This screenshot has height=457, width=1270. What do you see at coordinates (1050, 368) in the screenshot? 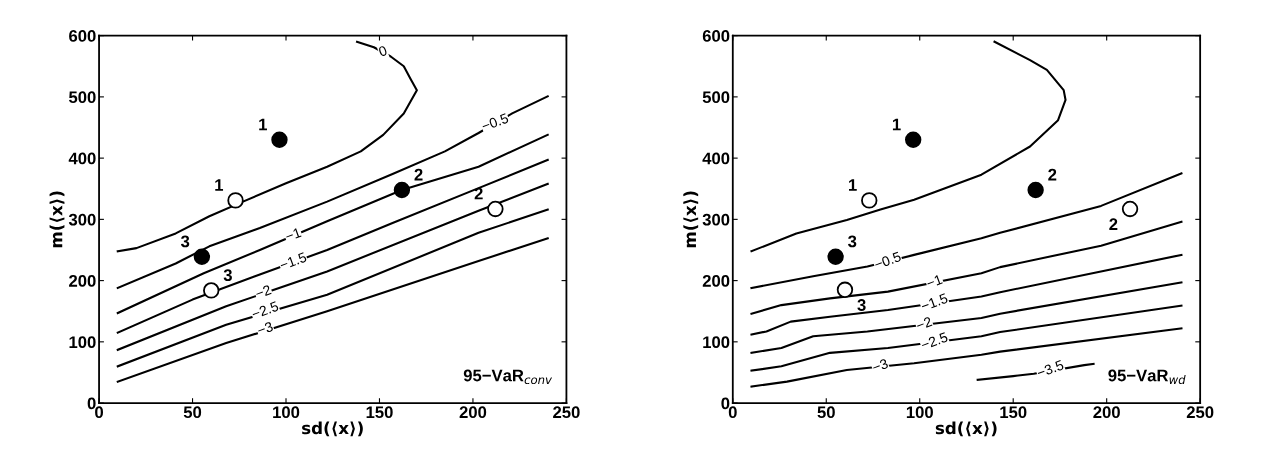
I see `annotation: −3.5` at bounding box center [1050, 368].